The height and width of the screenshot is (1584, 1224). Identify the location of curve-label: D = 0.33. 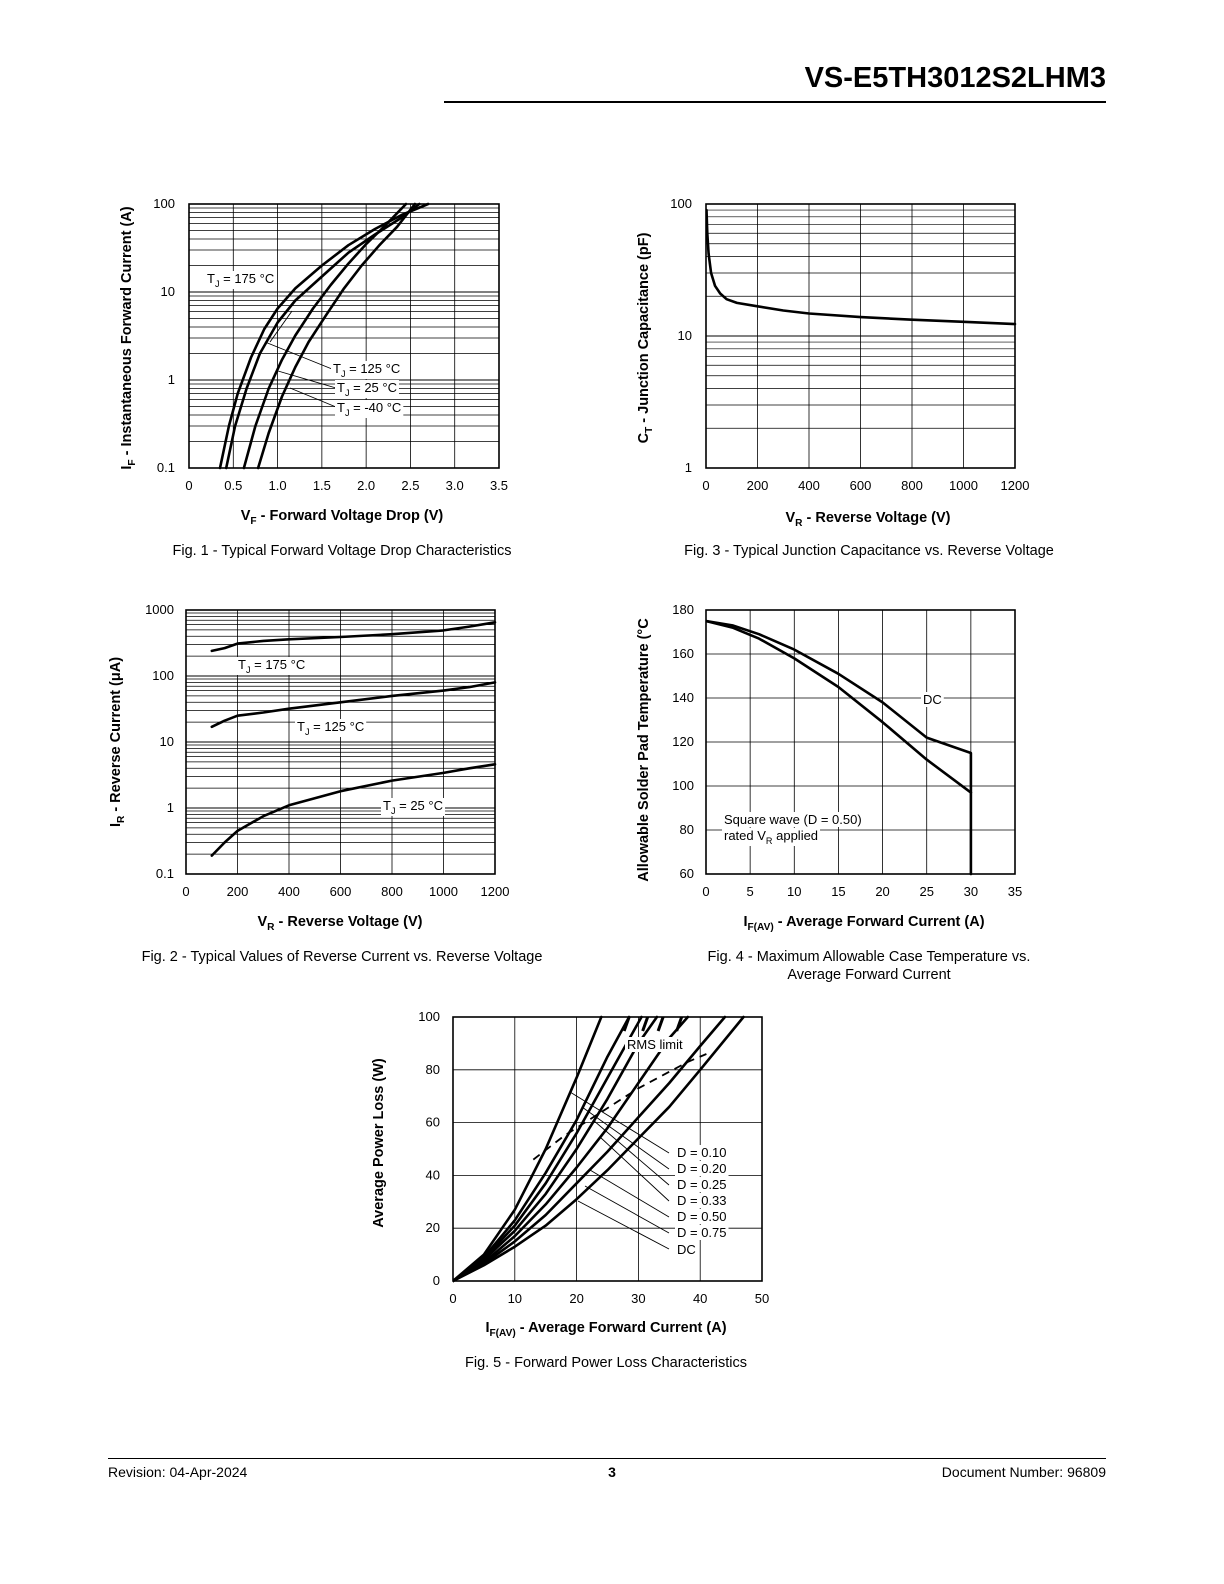
(702, 1200).